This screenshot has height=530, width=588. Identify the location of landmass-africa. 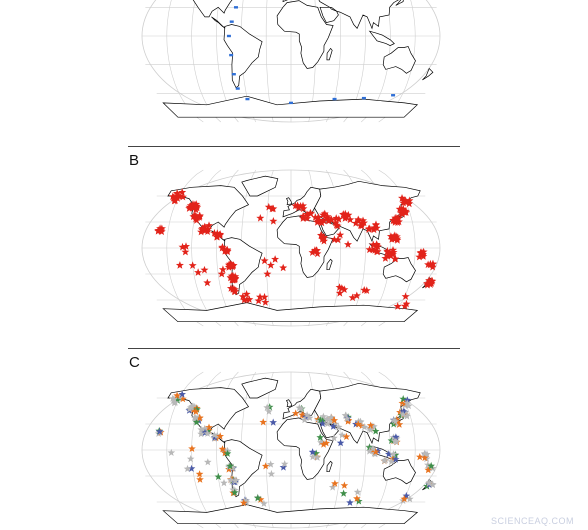
(305, 34).